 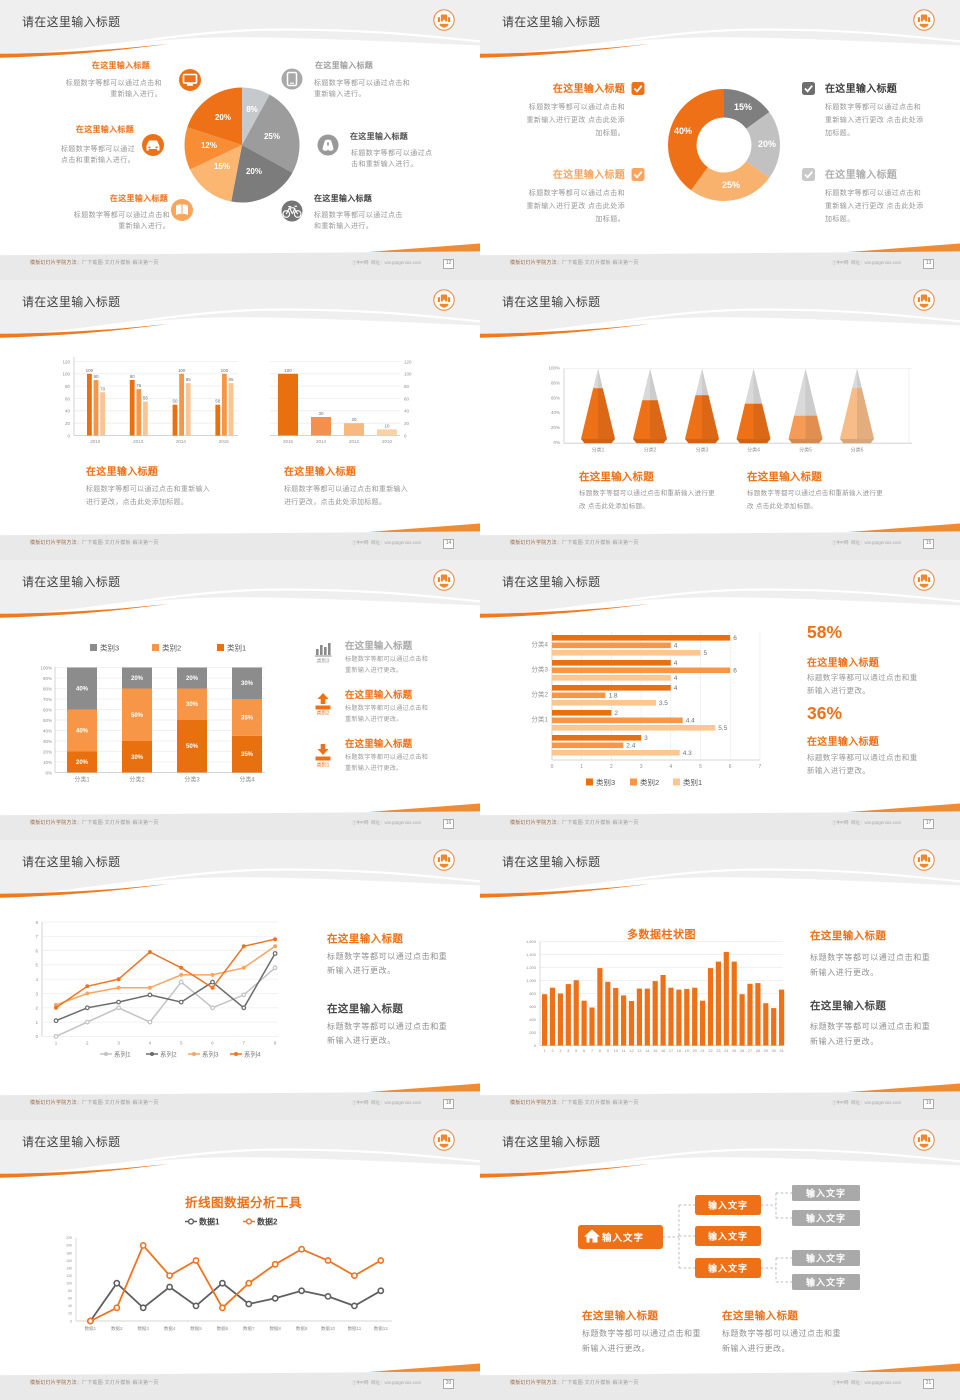 What do you see at coordinates (302, 1328) in the screenshot?
I see `svg-text: 数据9` at bounding box center [302, 1328].